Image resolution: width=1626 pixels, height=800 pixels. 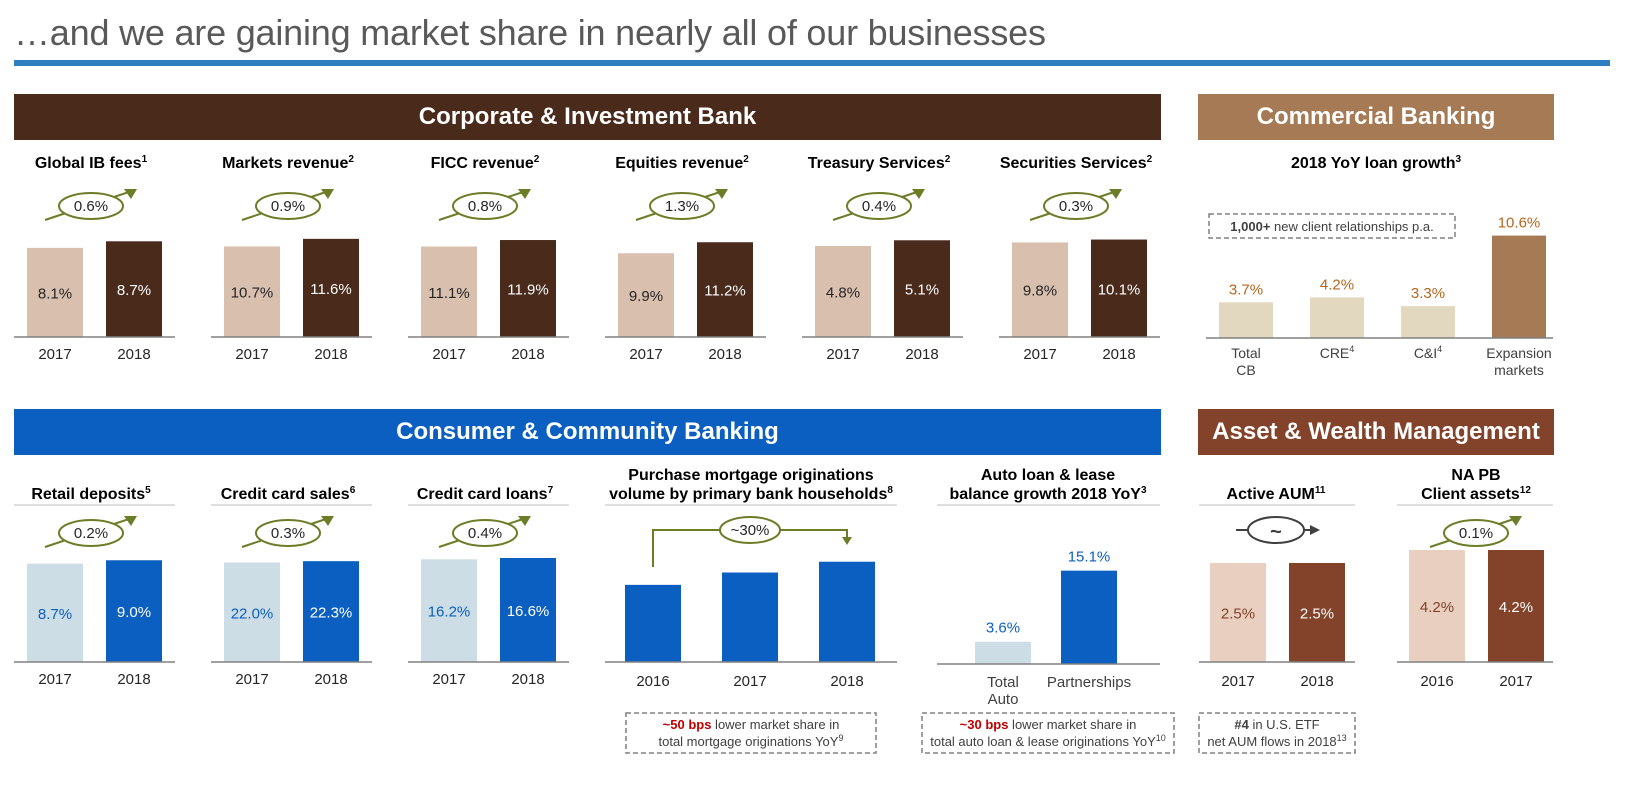 What do you see at coordinates (687, 724) in the screenshot?
I see `purchase-mortgage-callout-bold: ~50 bps` at bounding box center [687, 724].